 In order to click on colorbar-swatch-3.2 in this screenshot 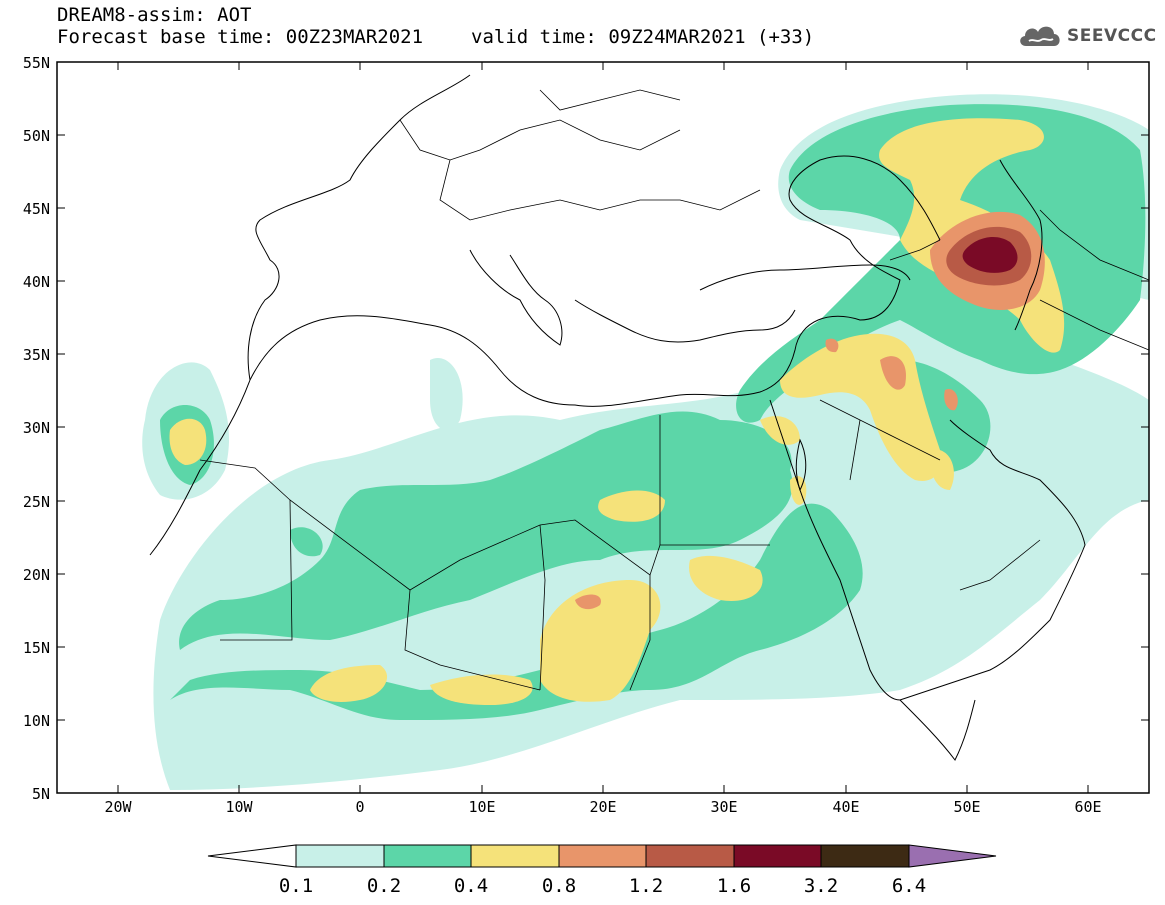, I will do `click(865, 856)`.